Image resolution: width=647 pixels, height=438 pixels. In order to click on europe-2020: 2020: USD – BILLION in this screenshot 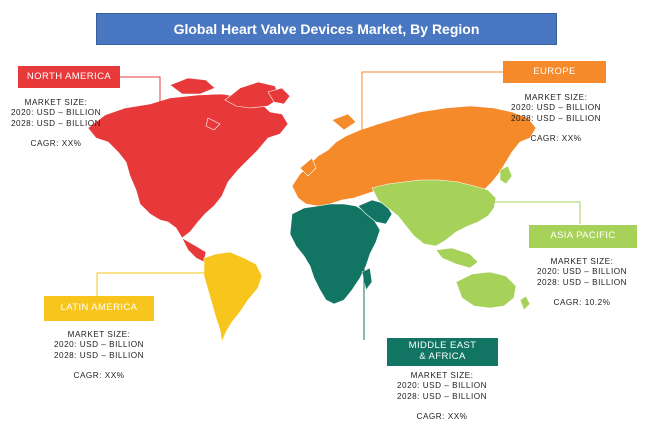, I will do `click(556, 108)`.